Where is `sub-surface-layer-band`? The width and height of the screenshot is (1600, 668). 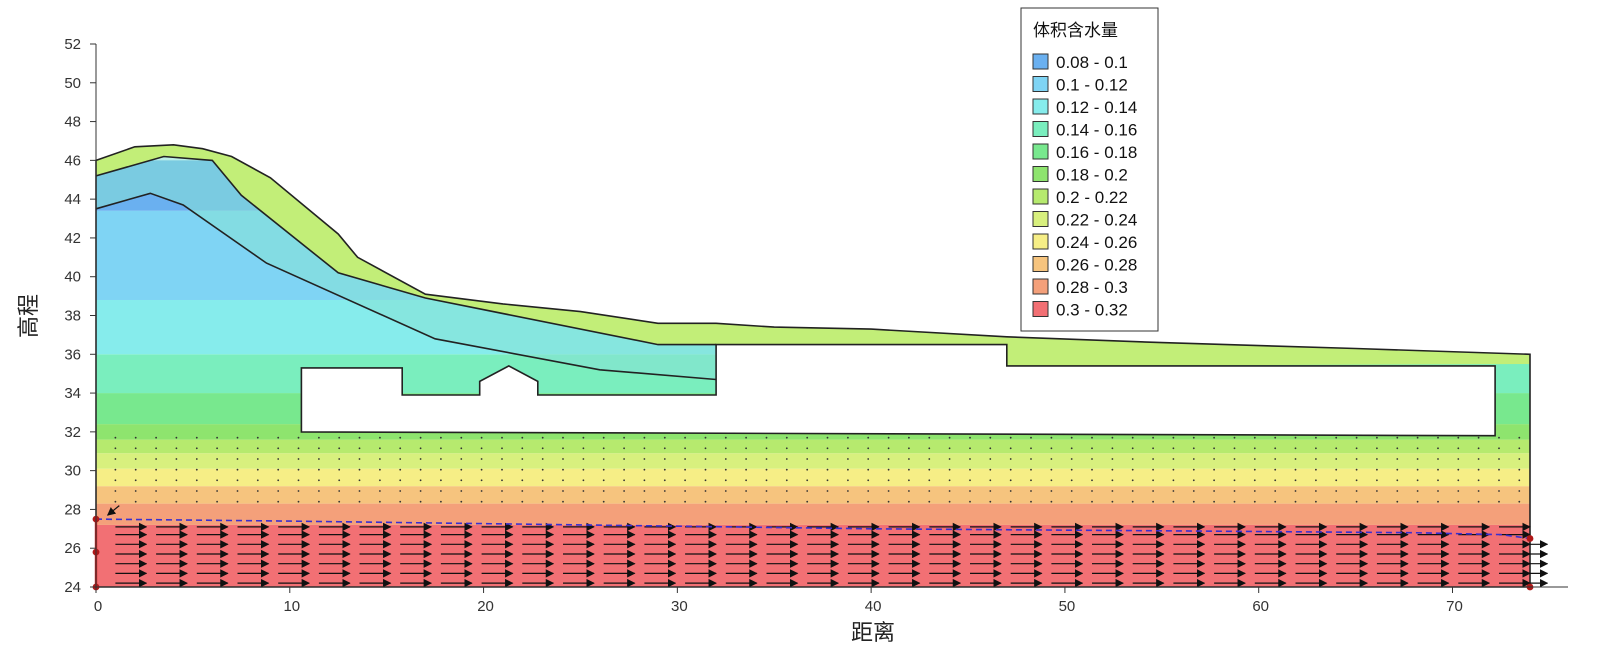
sub-surface-layer-band is located at coordinates (406, 268).